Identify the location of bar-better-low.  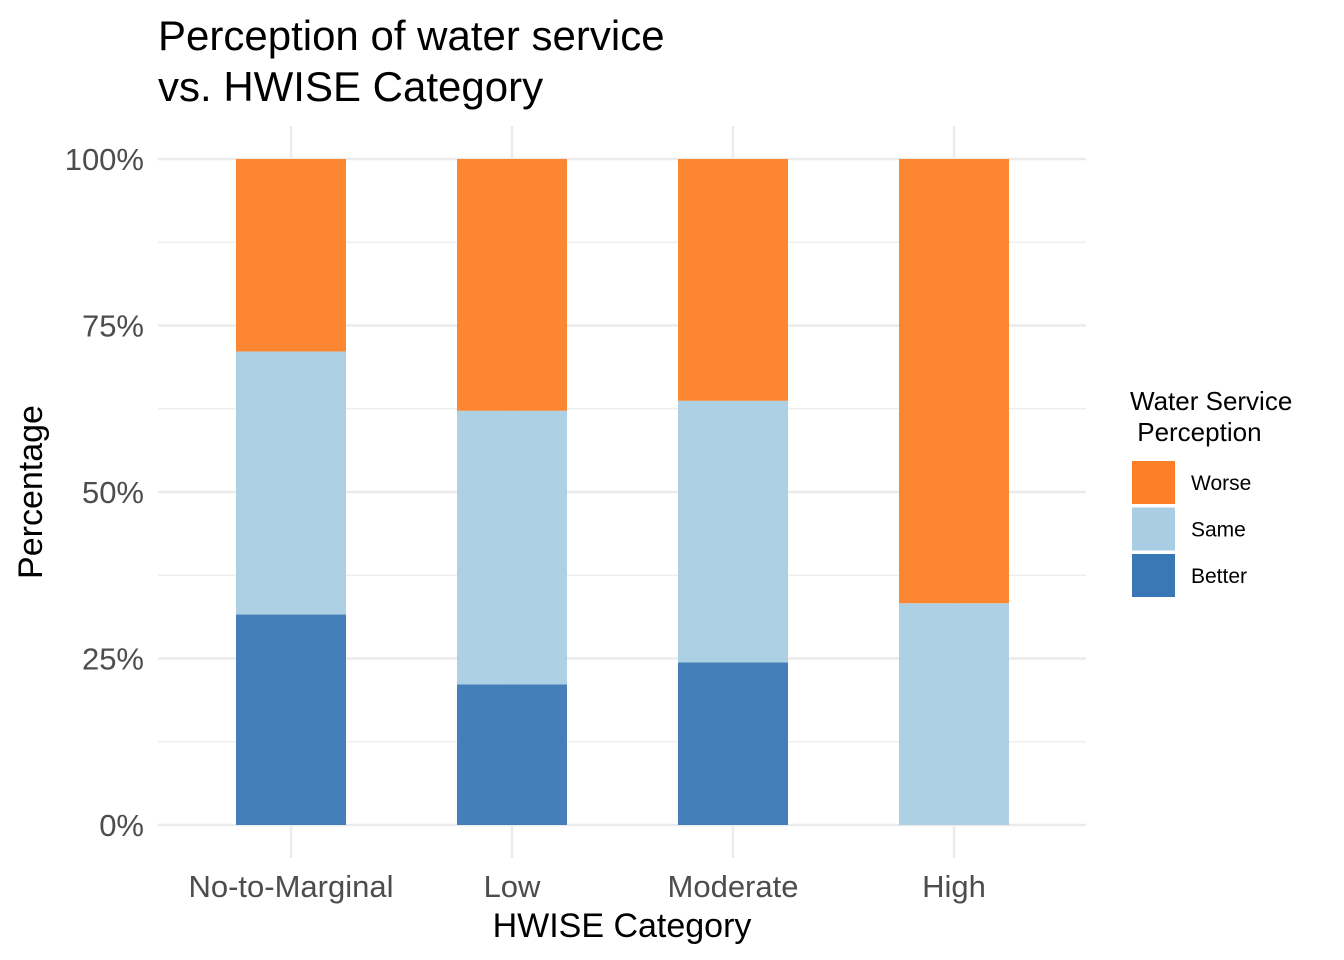
(512, 754).